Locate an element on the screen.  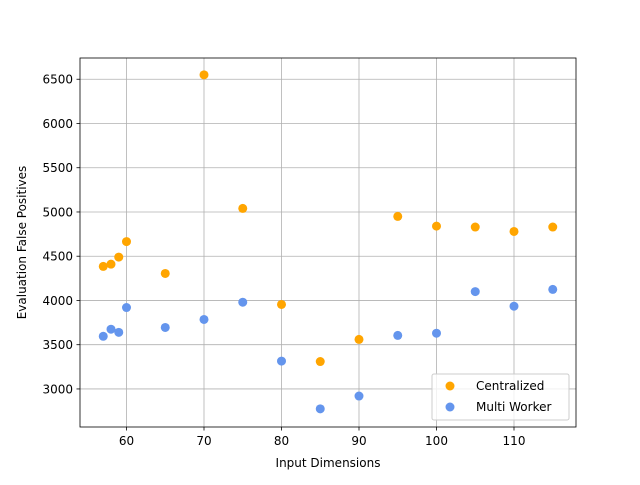
legend-label-multi-worker: Multi Worker is located at coordinates (513, 407).